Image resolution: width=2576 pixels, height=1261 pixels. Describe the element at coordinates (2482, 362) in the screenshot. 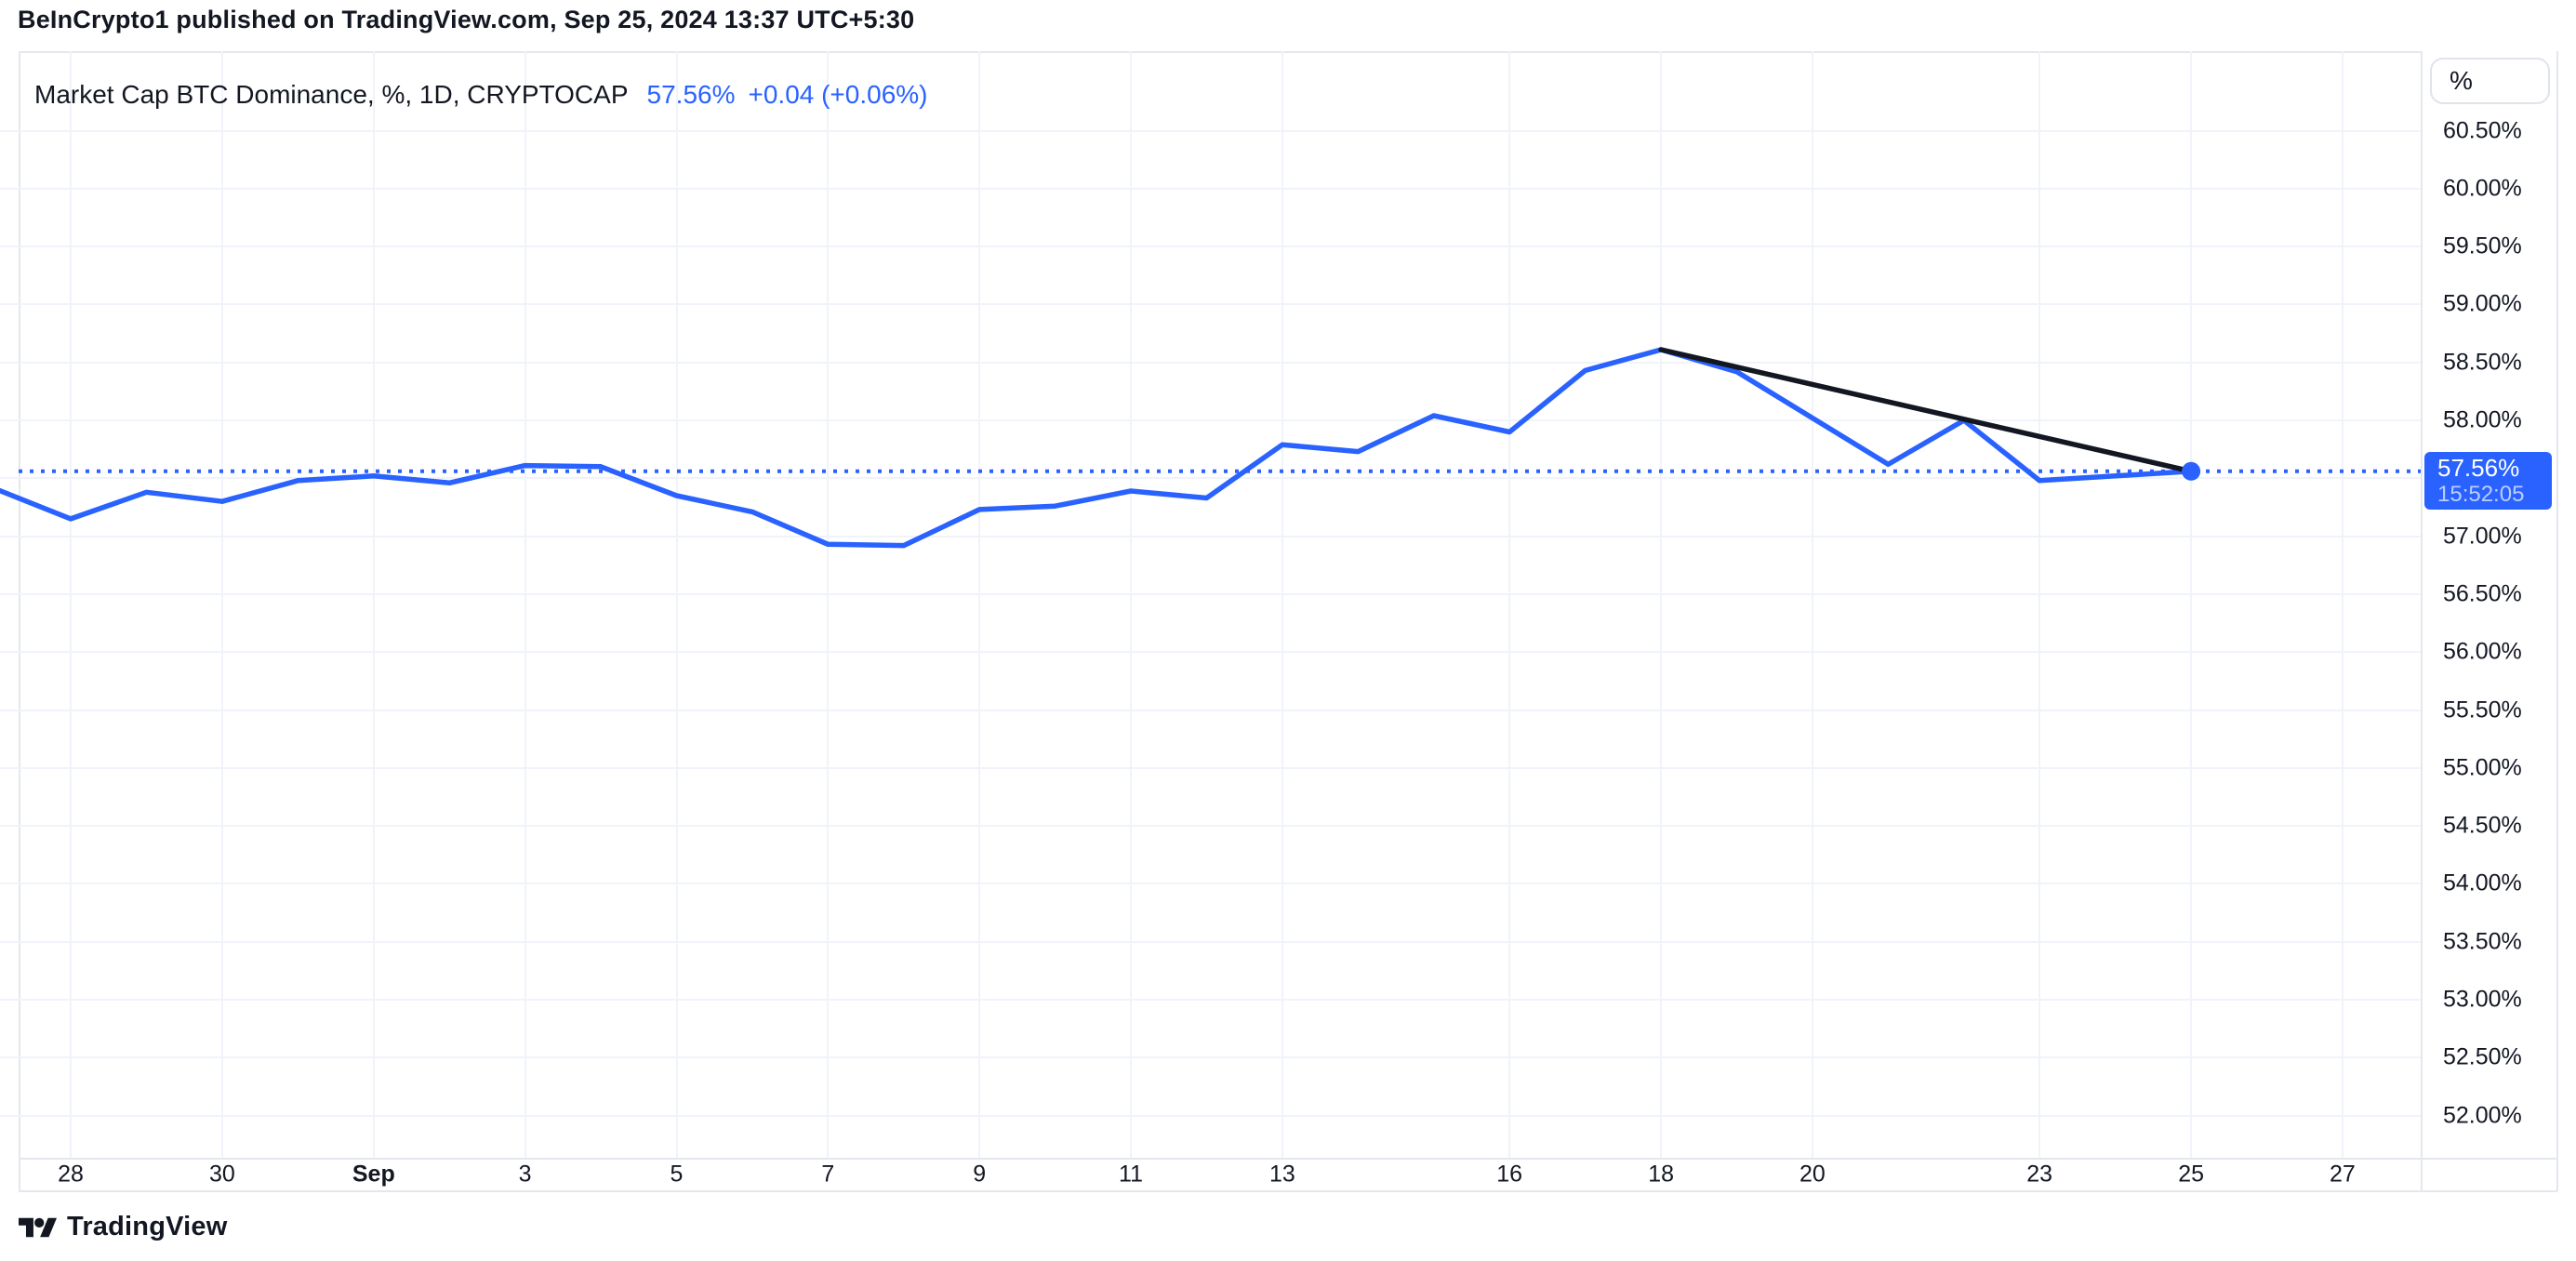

I see `price-axis-tick-label: 58.50%` at that location.